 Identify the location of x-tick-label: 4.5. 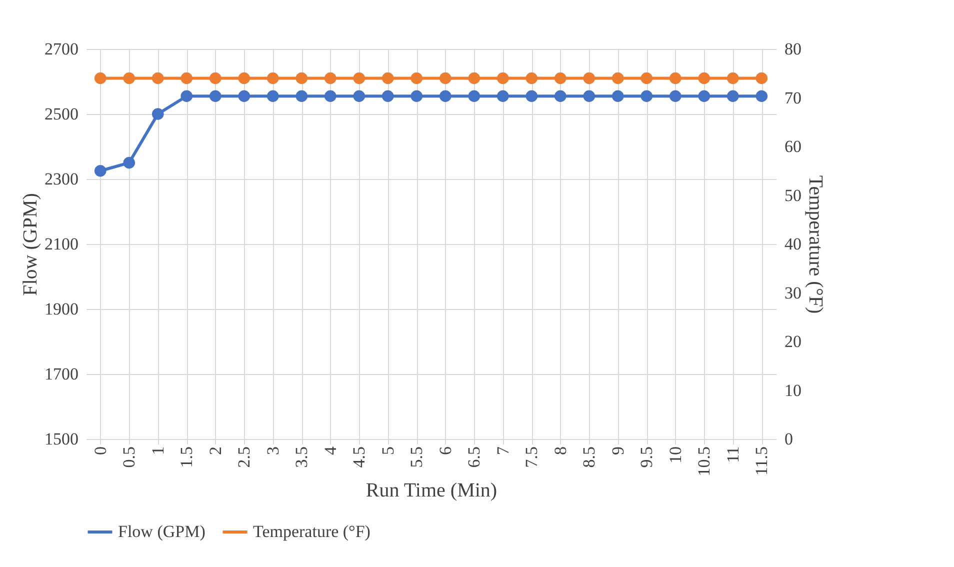
(359, 457).